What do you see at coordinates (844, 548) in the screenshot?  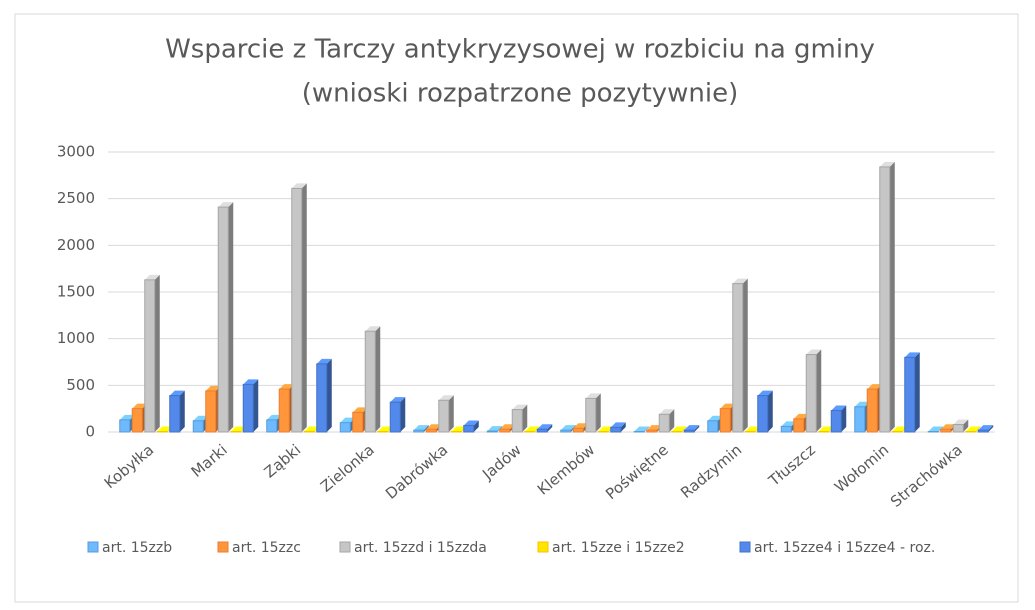 I see `legend-label: art. 15zze4 i 15zze4 - roz.` at bounding box center [844, 548].